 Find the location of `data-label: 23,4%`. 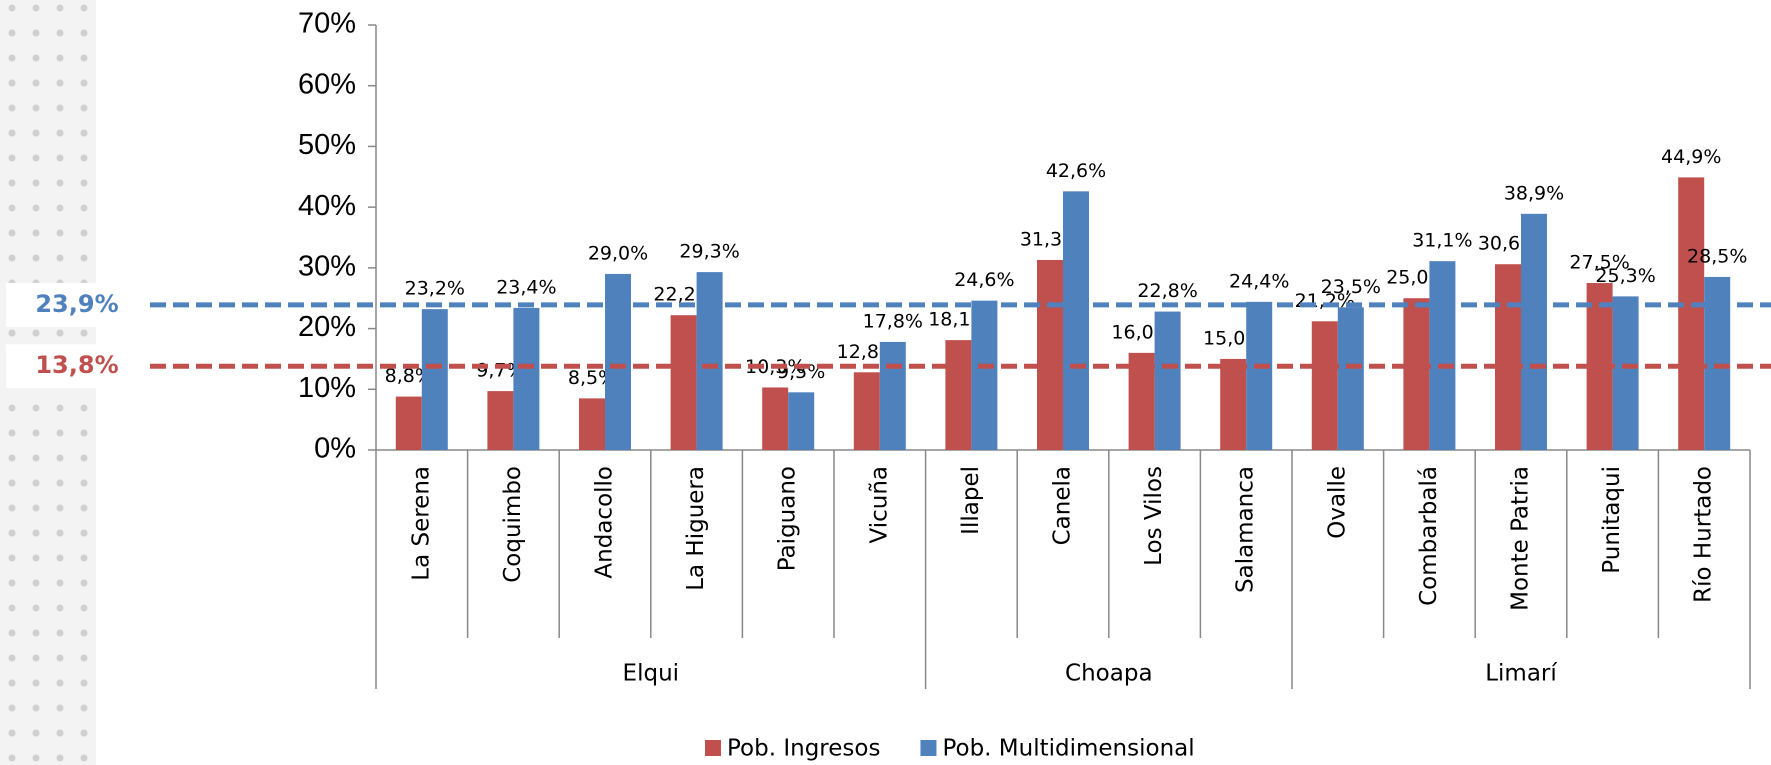

data-label: 23,4% is located at coordinates (526, 287).